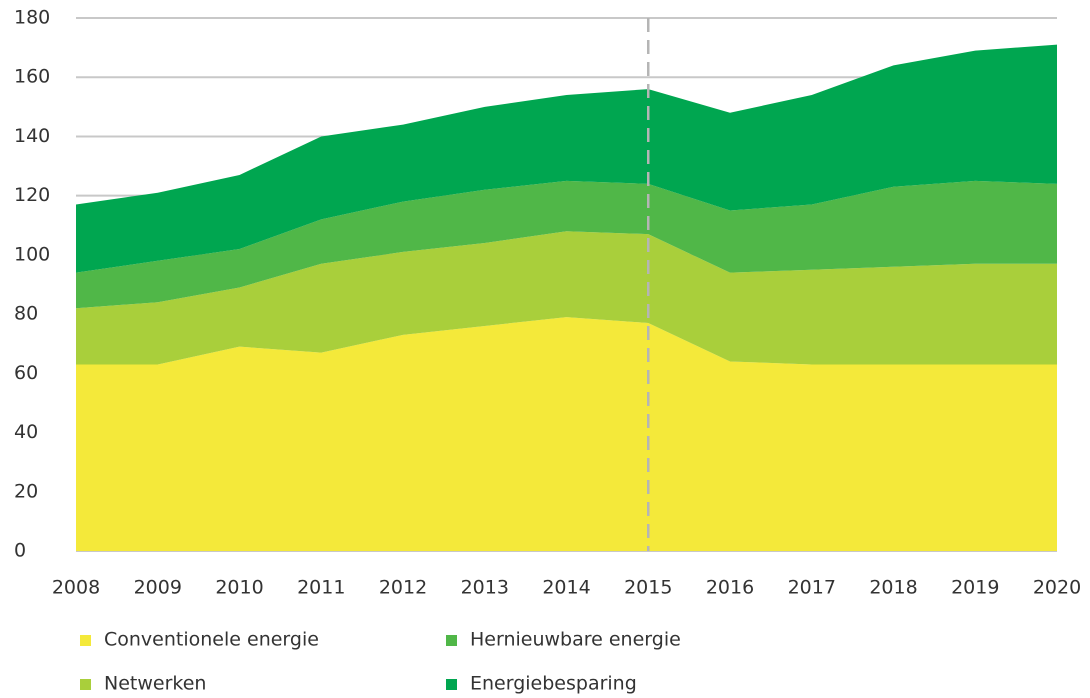  What do you see at coordinates (32, 254) in the screenshot?
I see `y-tick-label: 100` at bounding box center [32, 254].